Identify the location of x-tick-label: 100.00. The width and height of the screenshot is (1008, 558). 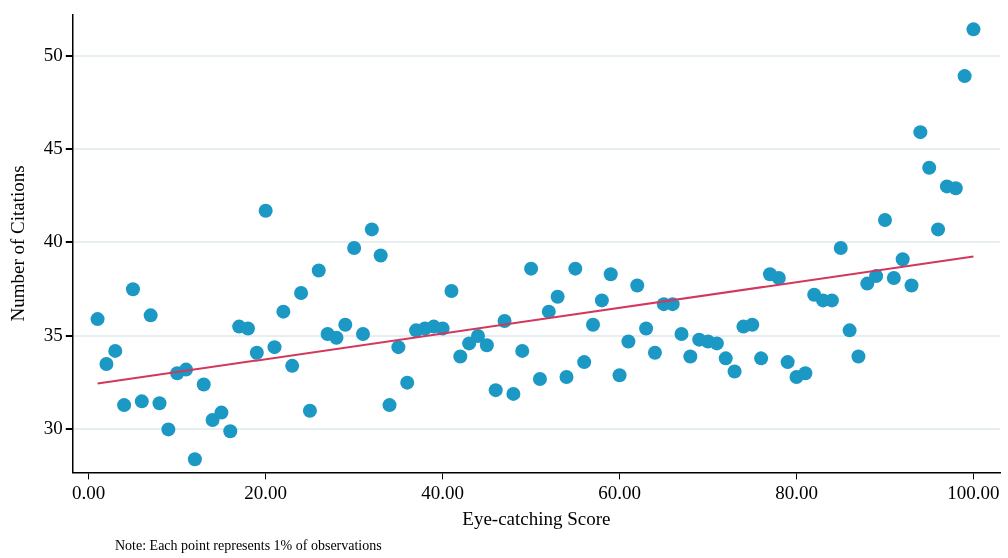
(973, 492).